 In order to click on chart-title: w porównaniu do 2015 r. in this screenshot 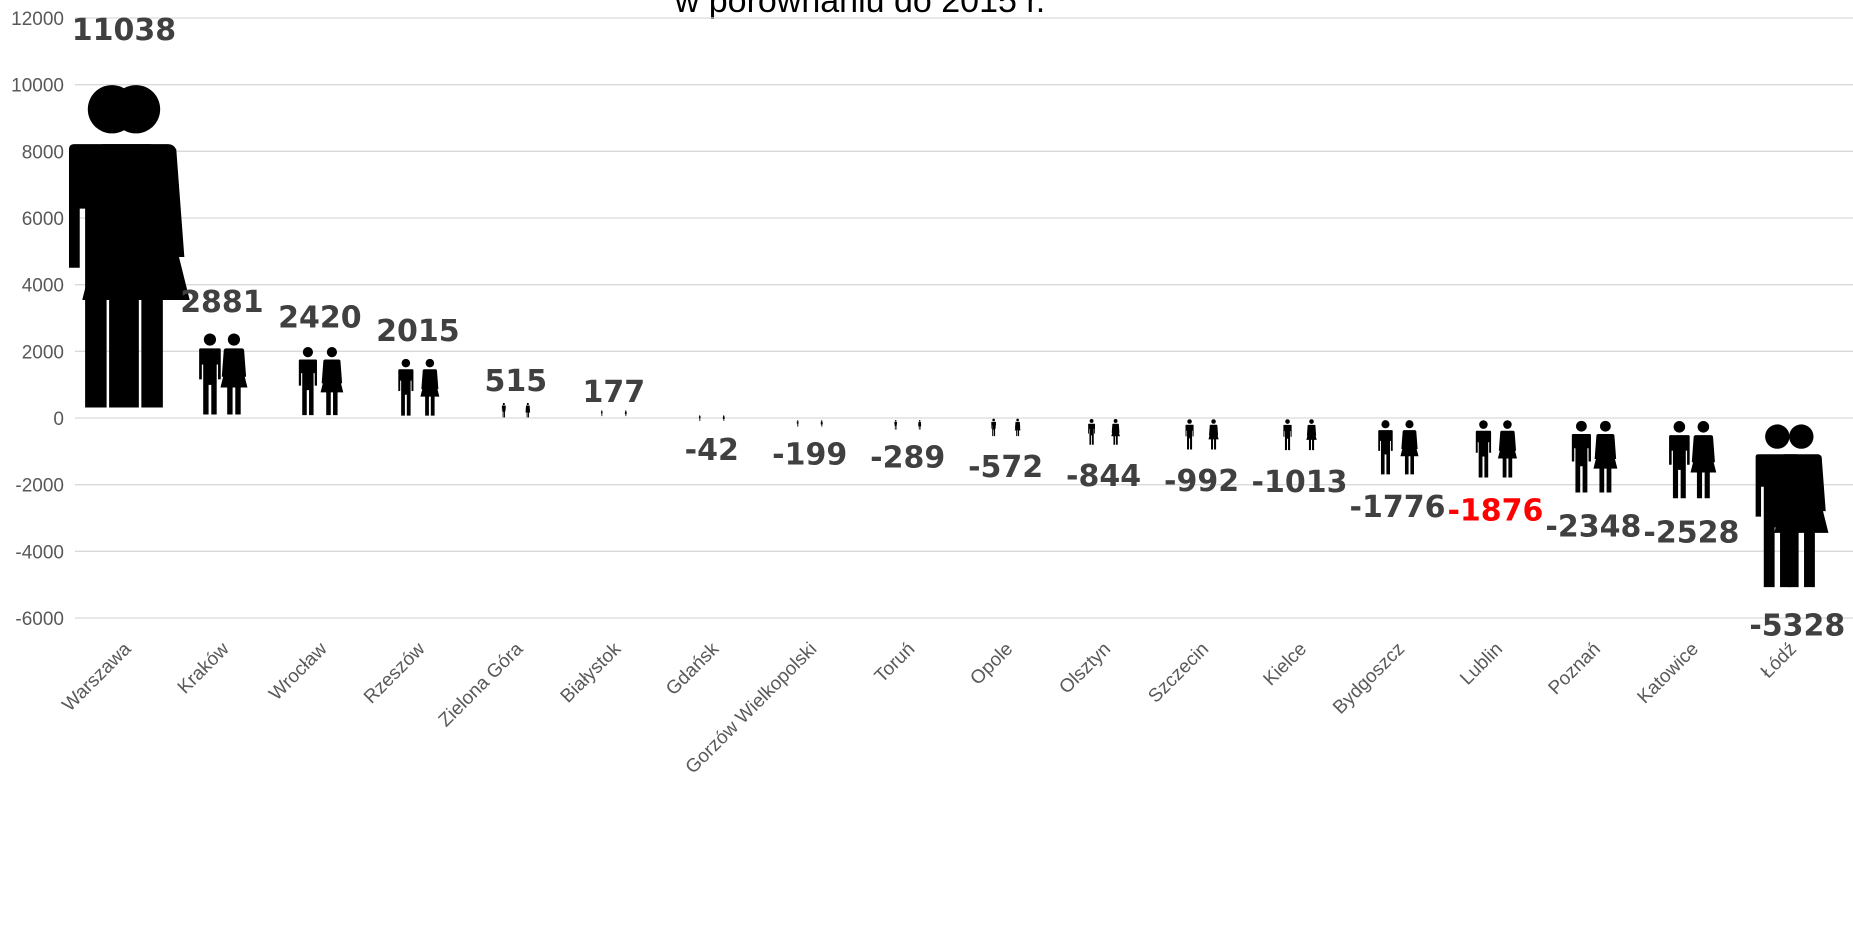, I will do `click(859, 10)`.